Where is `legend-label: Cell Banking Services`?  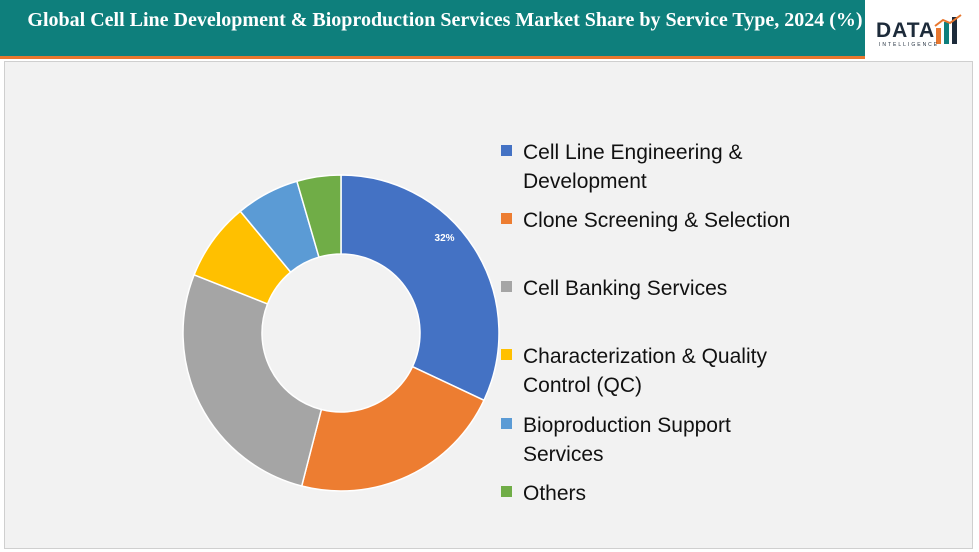 legend-label: Cell Banking Services is located at coordinates (625, 288).